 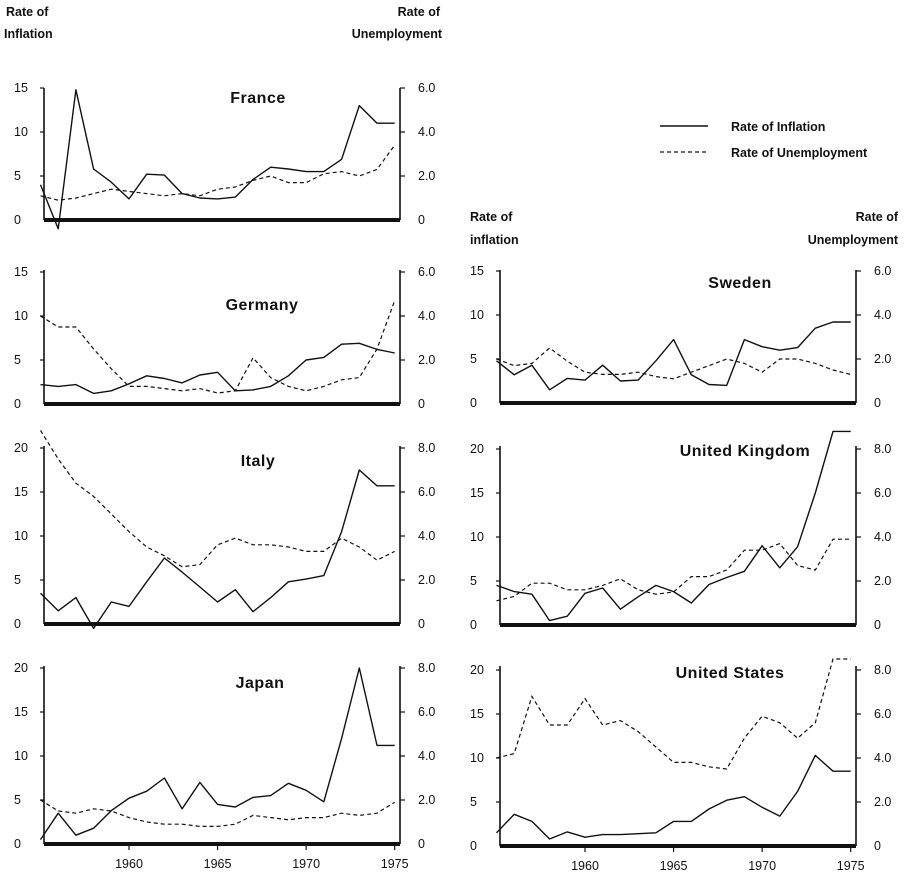 What do you see at coordinates (262, 305) in the screenshot?
I see `germany-title: Germany` at bounding box center [262, 305].